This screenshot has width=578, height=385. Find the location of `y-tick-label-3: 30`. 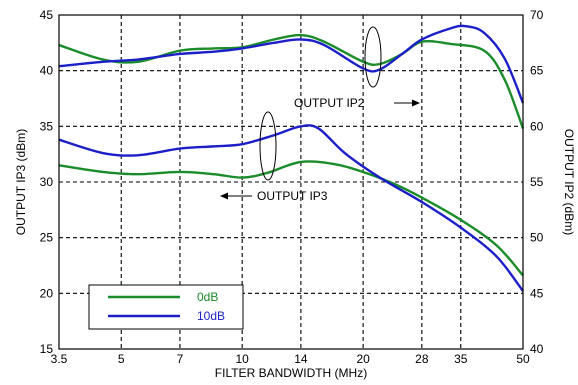

y-tick-label-3: 30 is located at coordinates (47, 182).